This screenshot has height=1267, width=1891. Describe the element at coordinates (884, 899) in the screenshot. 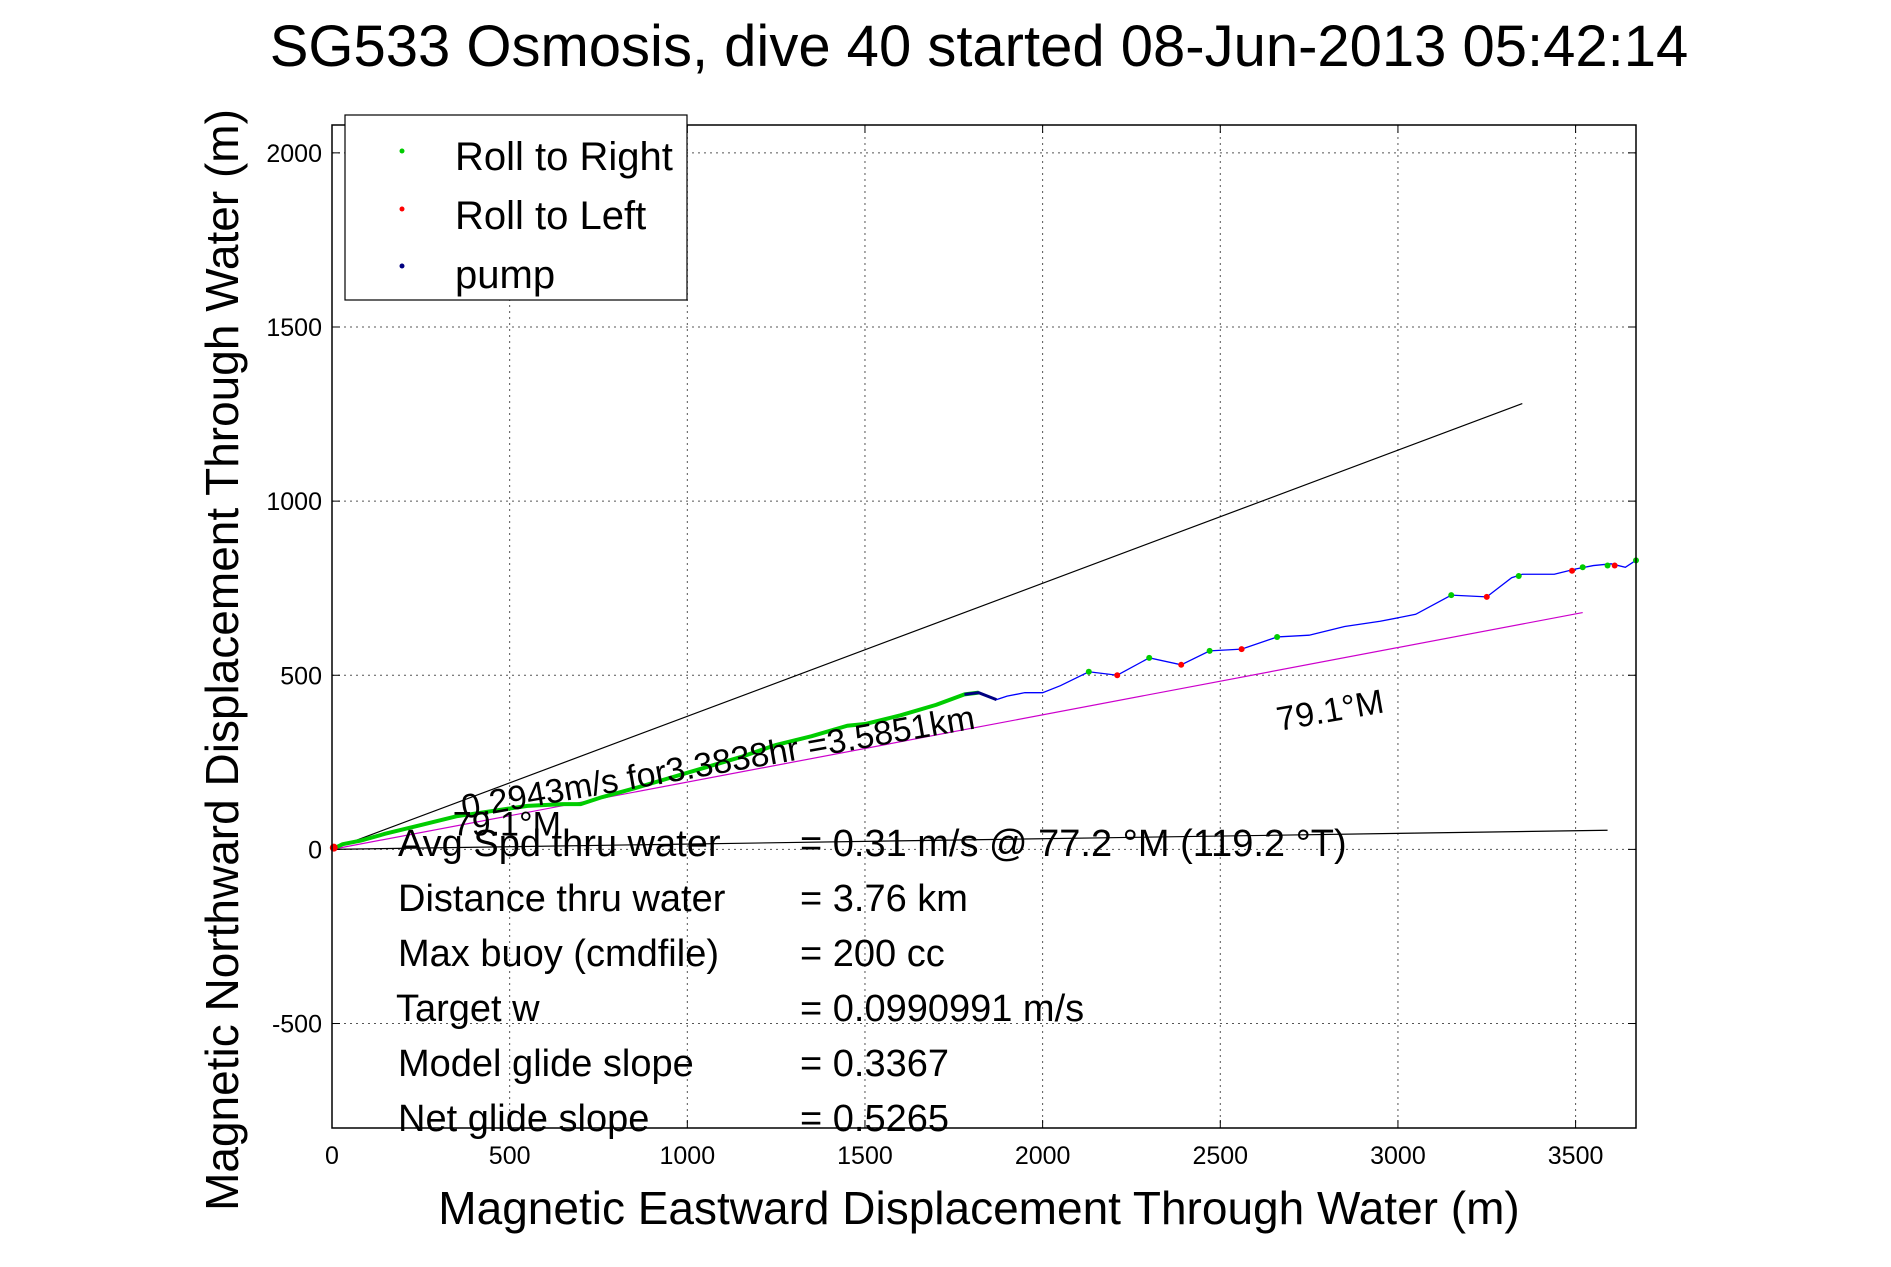

I see `stat-value-distance: = 3.76 km` at that location.